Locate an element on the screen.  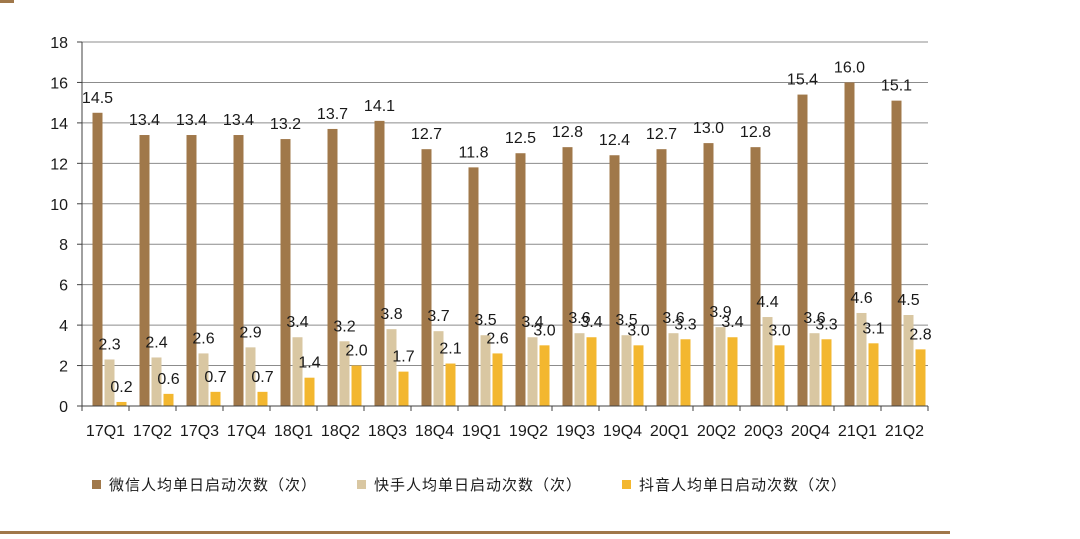
x-tick-label: 17Q4 is located at coordinates (246, 431).